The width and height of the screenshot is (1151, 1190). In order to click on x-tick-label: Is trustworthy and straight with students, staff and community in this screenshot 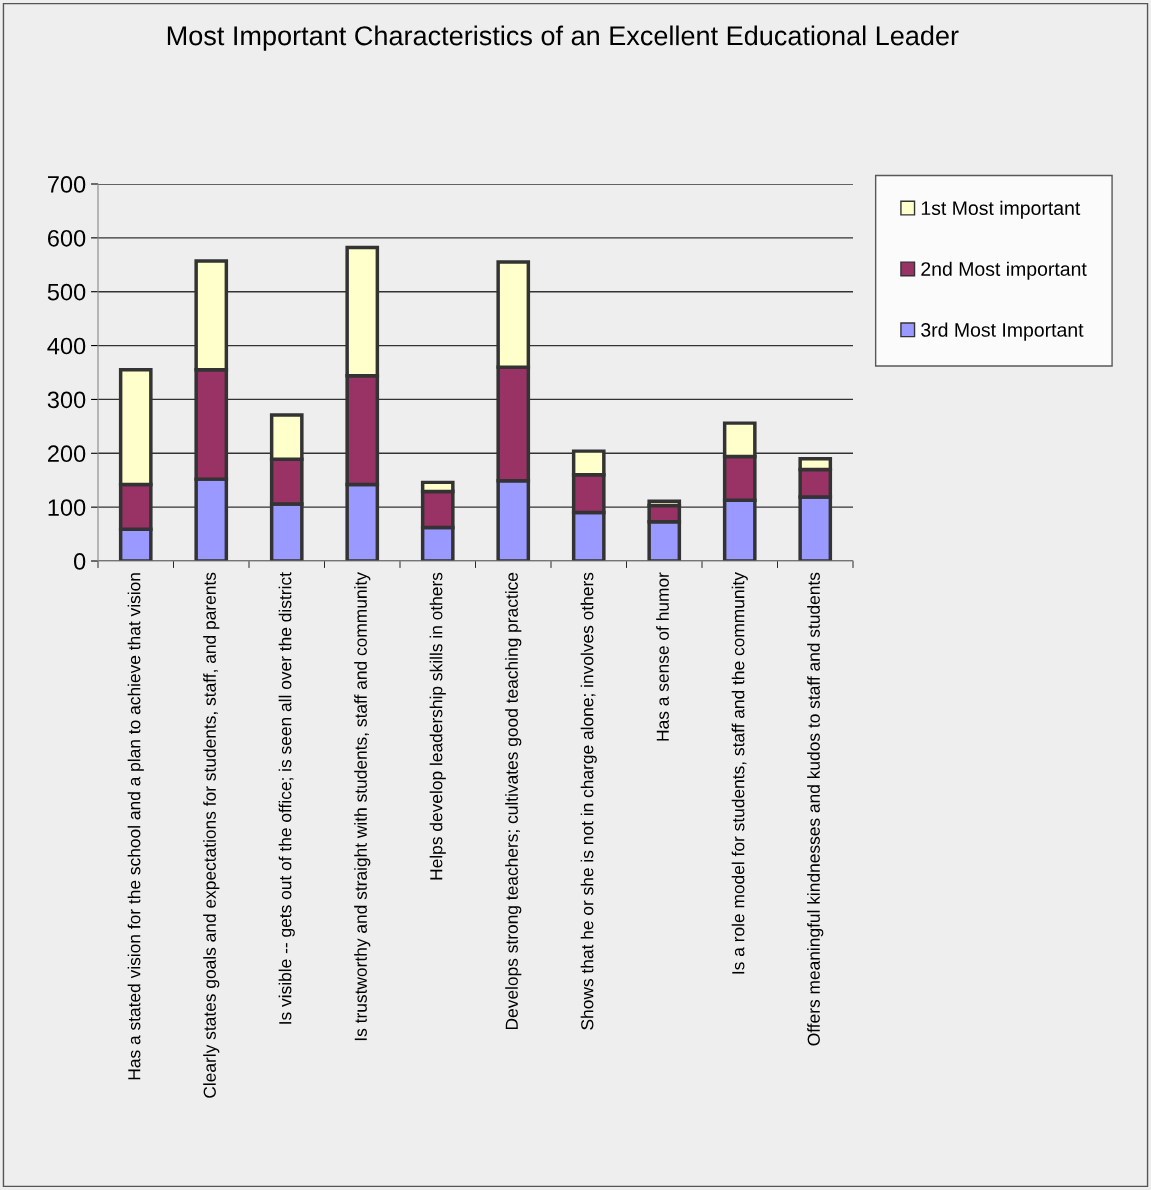, I will do `click(362, 806)`.